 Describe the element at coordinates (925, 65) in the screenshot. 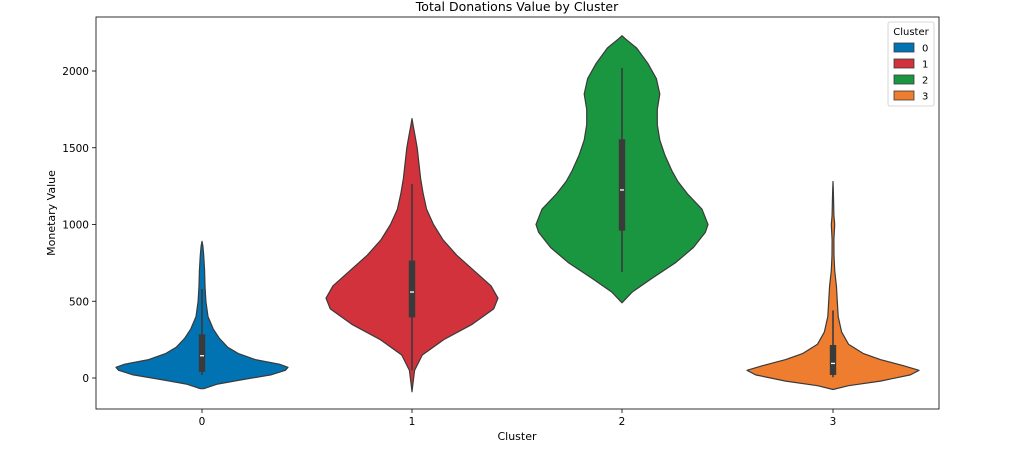

I see `legend-label: 1` at that location.